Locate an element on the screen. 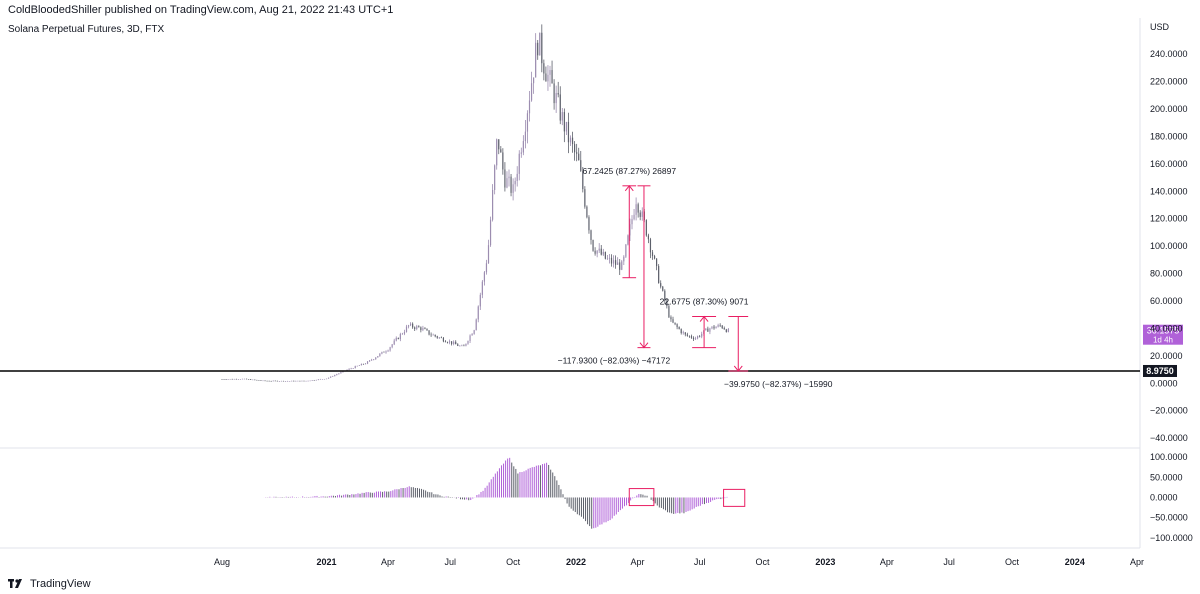 Image resolution: width=1200 pixels, height=594 pixels. time-tick-label: Apr is located at coordinates (637, 562).